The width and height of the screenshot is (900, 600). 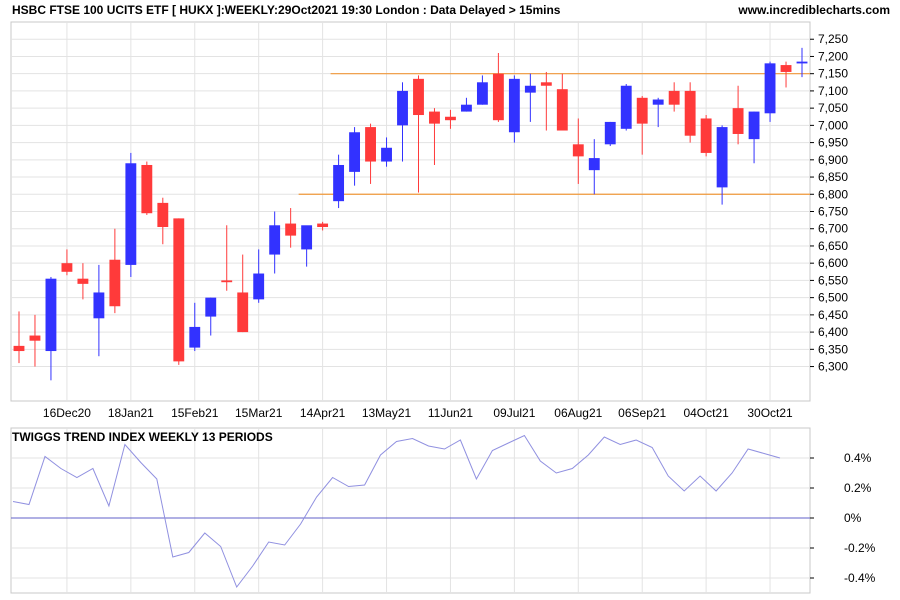 What do you see at coordinates (833, 177) in the screenshot?
I see `price-tick-label: 6,850` at bounding box center [833, 177].